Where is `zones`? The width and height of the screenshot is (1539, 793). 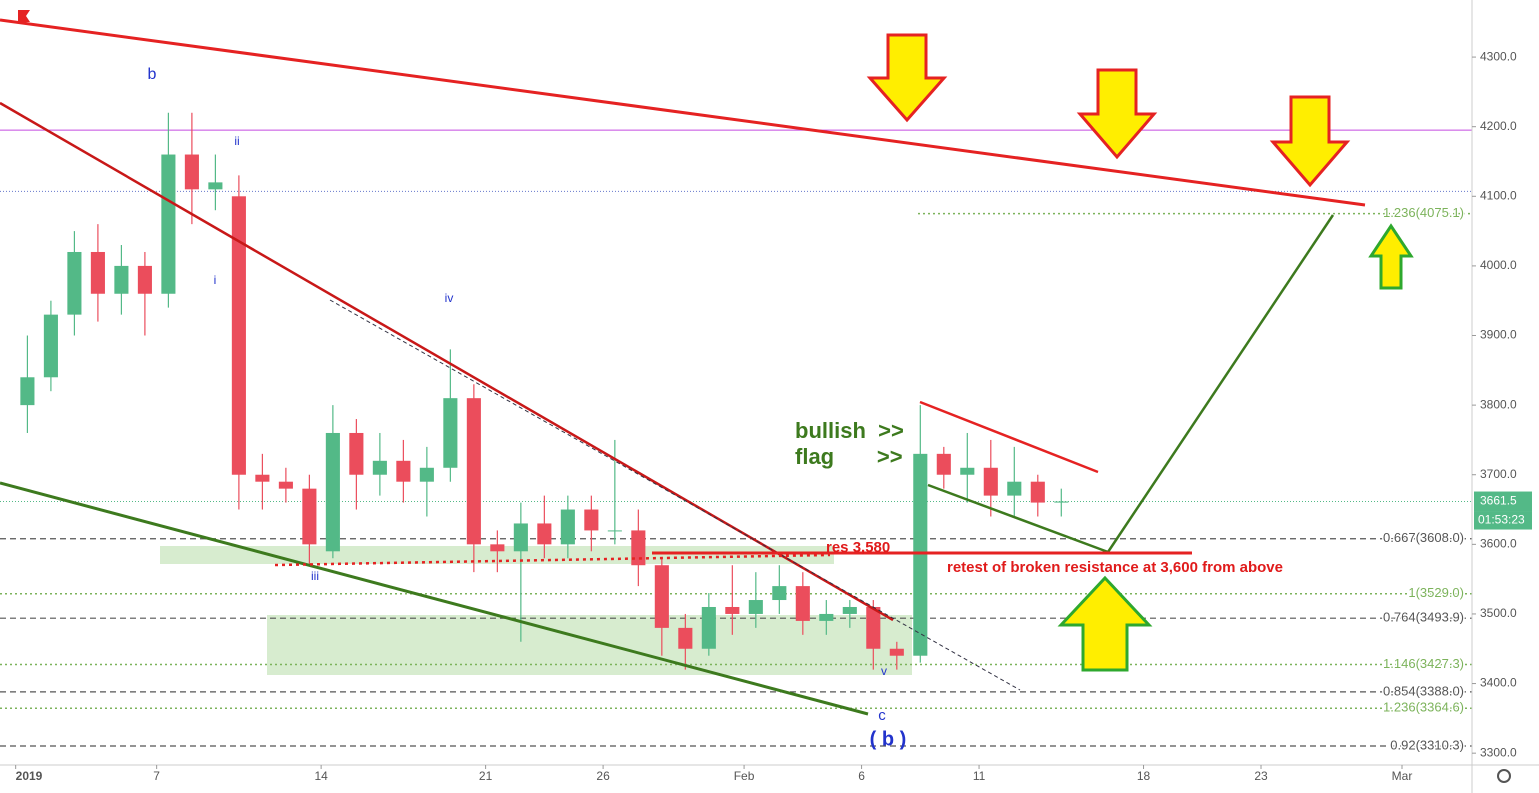 zones is located at coordinates (536, 610).